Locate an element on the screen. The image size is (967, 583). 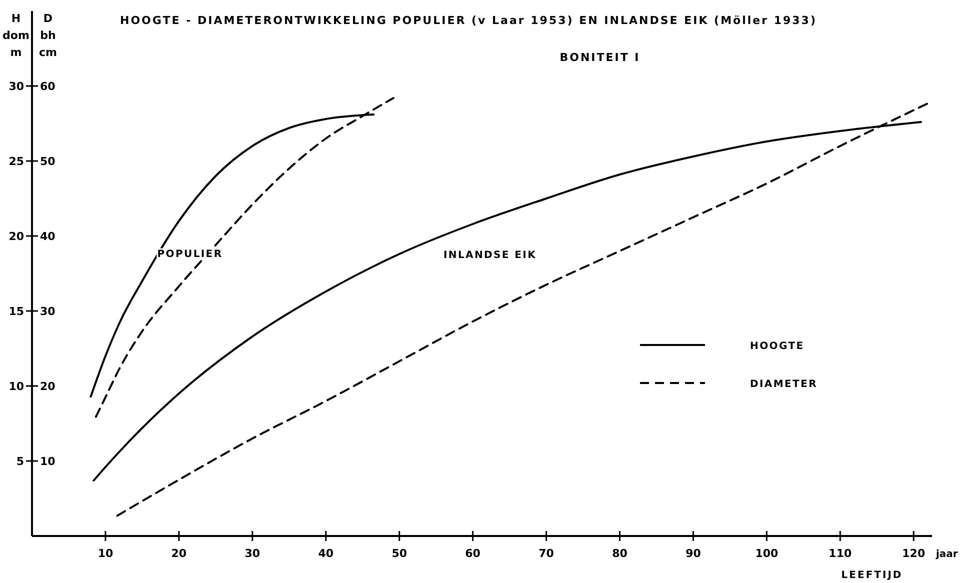
x-tick-label: 10 is located at coordinates (106, 553).